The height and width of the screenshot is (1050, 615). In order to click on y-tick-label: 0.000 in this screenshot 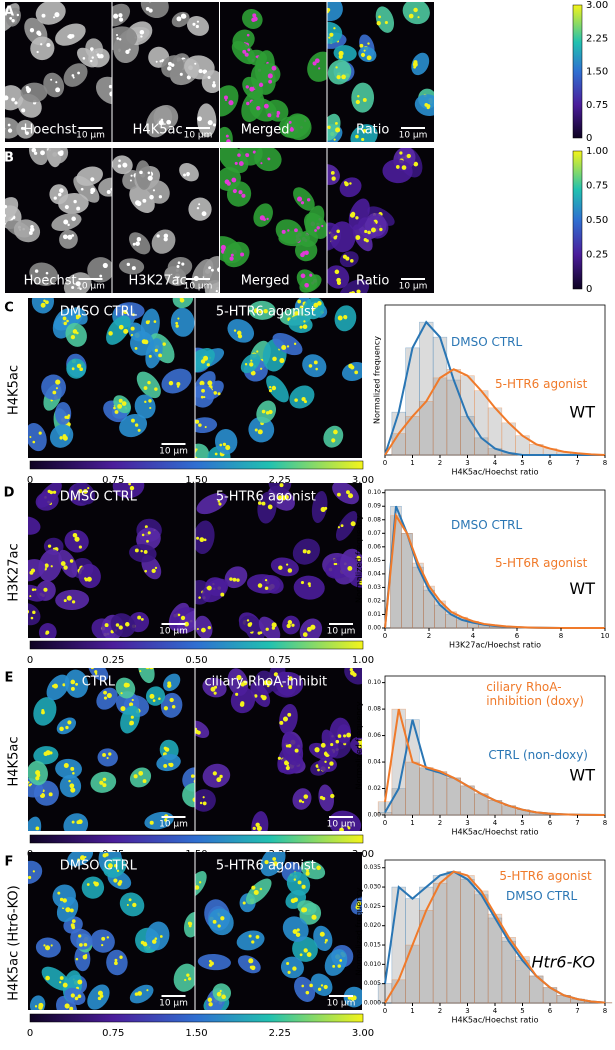, I will do `click(372, 1003)`.